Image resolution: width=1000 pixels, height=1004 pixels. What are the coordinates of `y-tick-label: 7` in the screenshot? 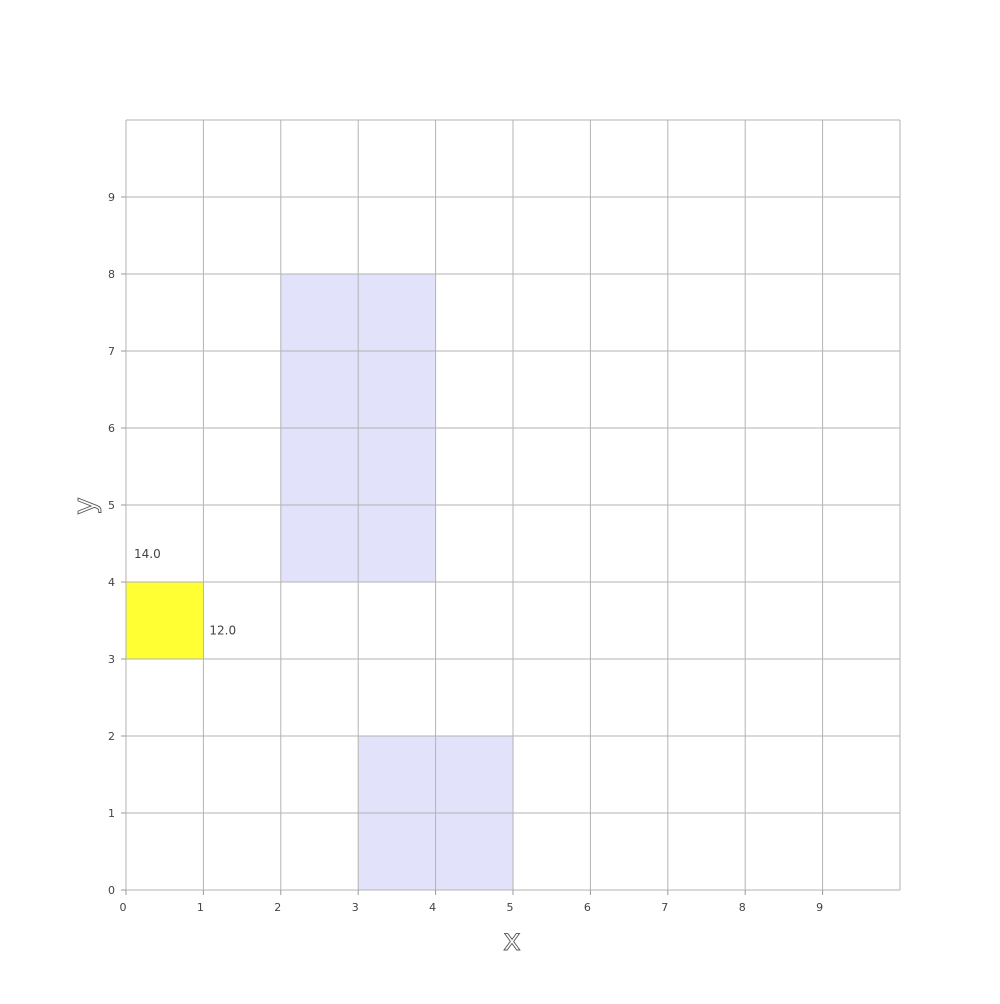 It's located at (111, 351).